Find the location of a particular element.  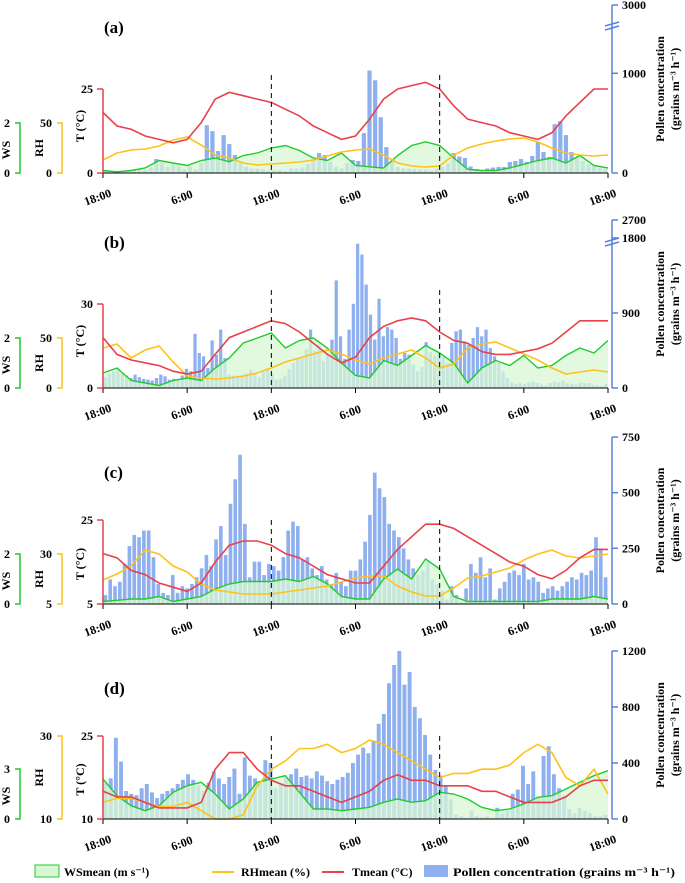

t-tick-label: 0 is located at coordinates (90, 173).